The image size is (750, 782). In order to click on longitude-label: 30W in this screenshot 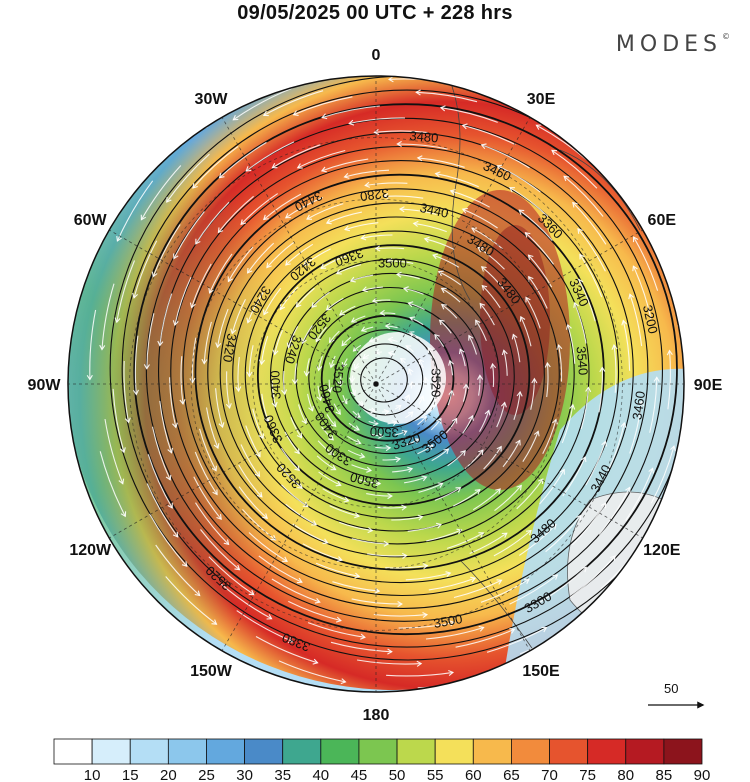, I will do `click(212, 99)`.